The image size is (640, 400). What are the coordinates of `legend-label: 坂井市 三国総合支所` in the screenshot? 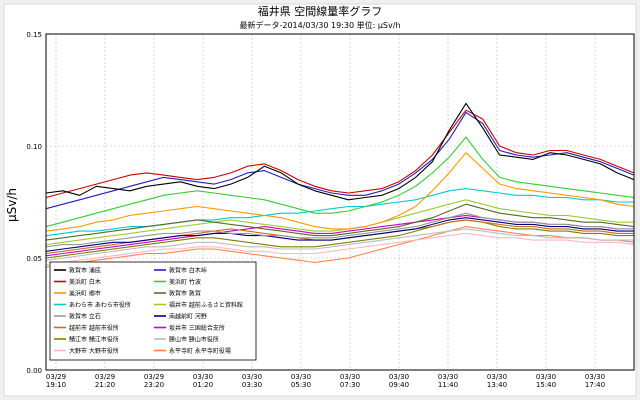 It's located at (197, 328).